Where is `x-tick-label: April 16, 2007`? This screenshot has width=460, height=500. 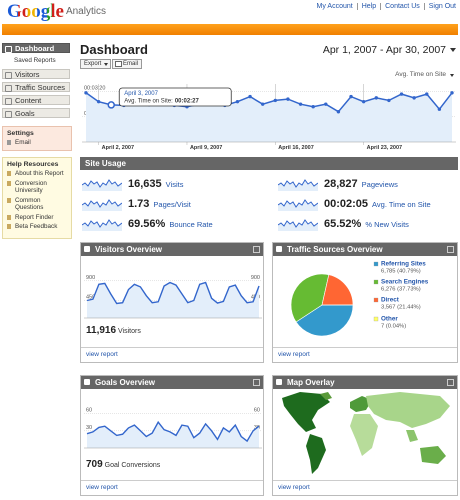
x-tick-label: April 16, 2007 is located at coordinates (295, 148).